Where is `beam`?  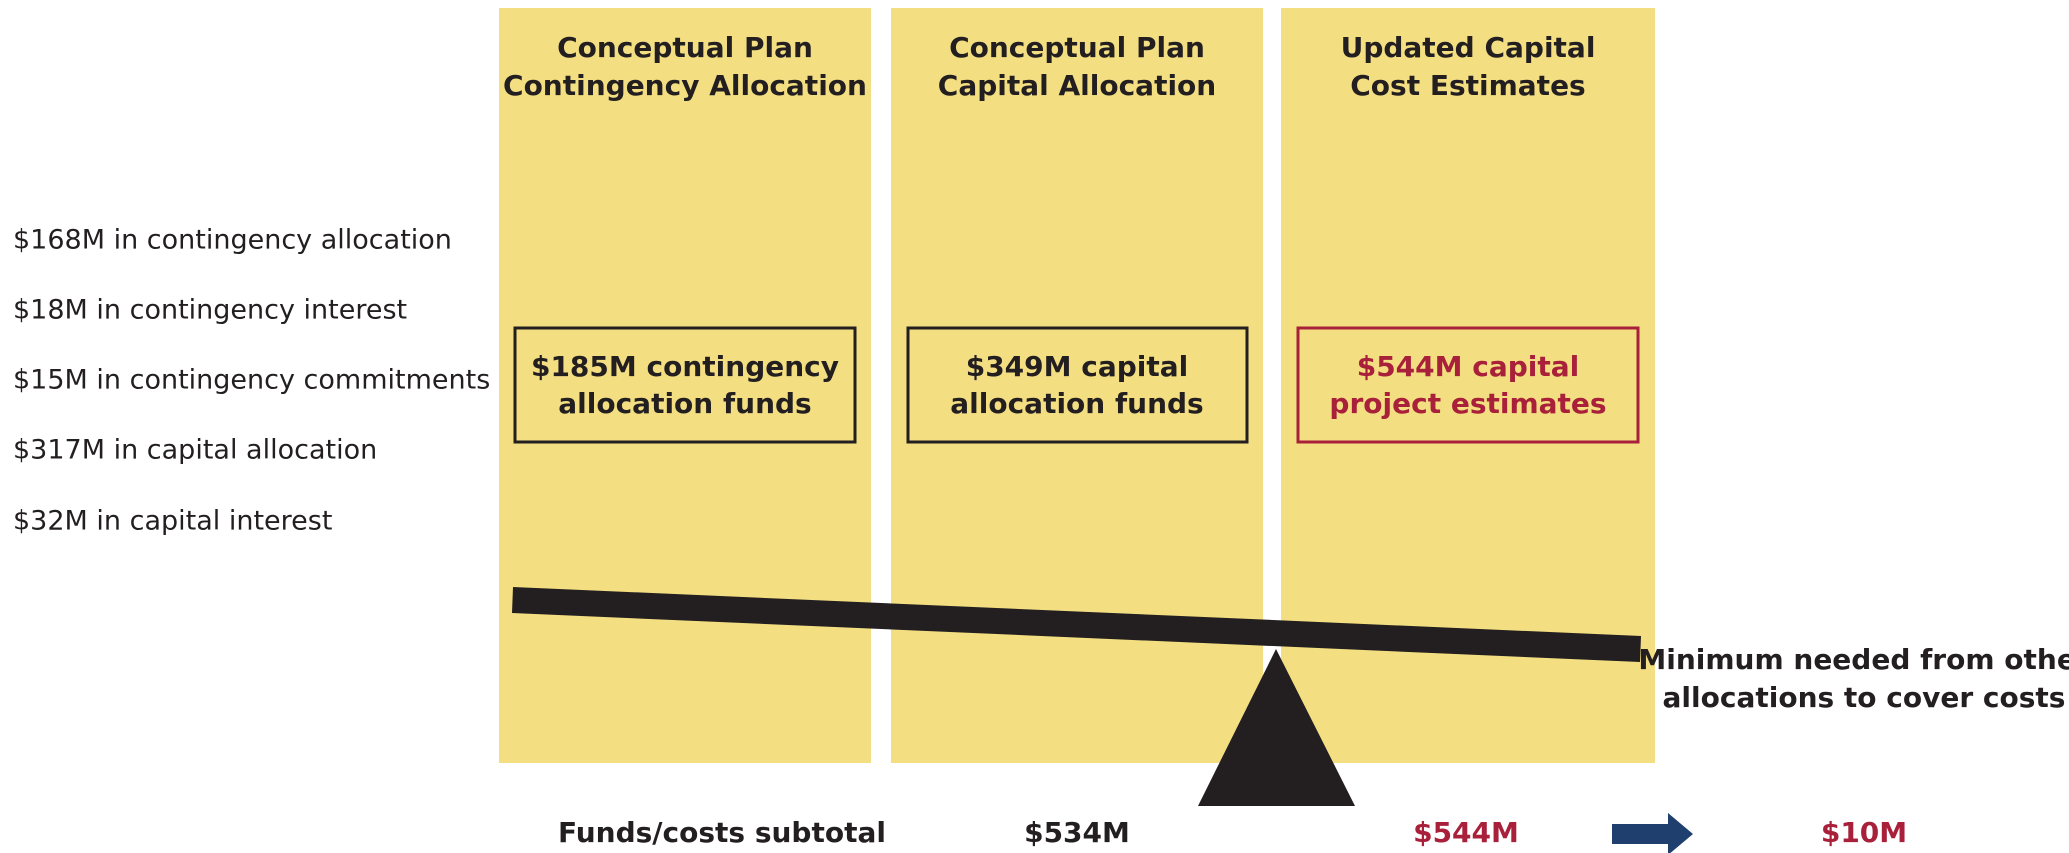
beam is located at coordinates (1076, 624).